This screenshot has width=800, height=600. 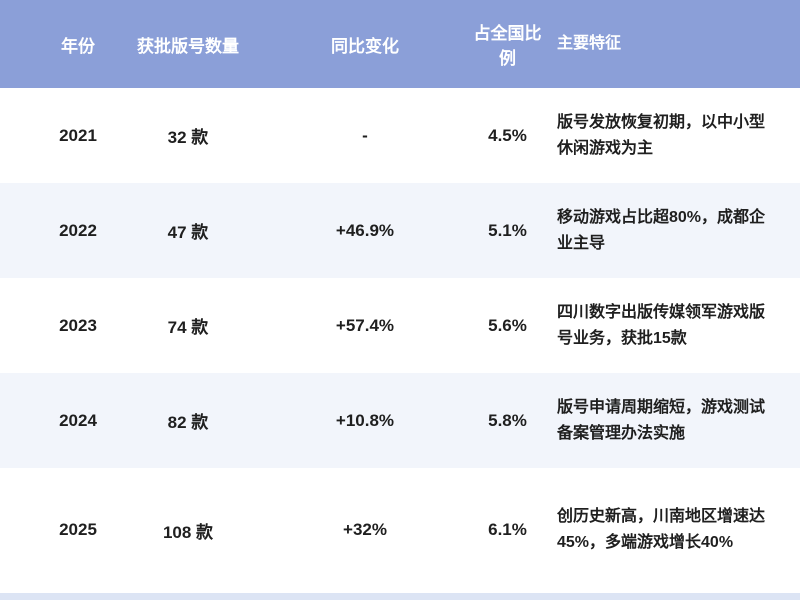 I want to click on cell-share: 6.1%, so click(x=507, y=529).